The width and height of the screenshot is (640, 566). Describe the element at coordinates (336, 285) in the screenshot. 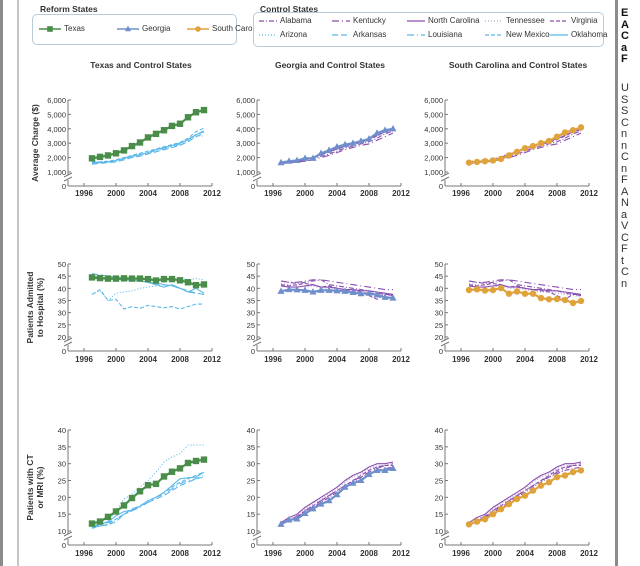

I see `series-line-kentucky` at that location.